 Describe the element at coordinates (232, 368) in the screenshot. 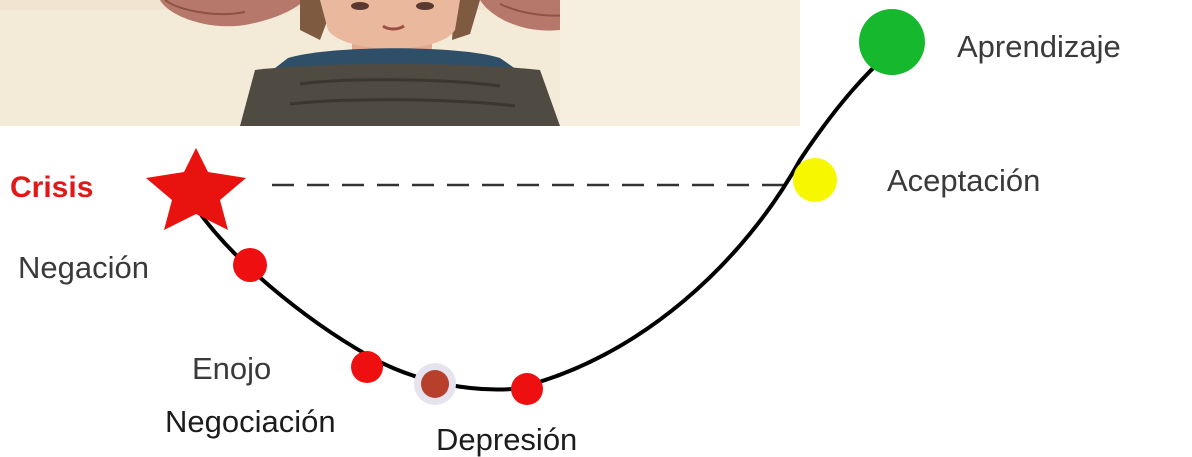

I see `enojo-label: Enojo` at that location.